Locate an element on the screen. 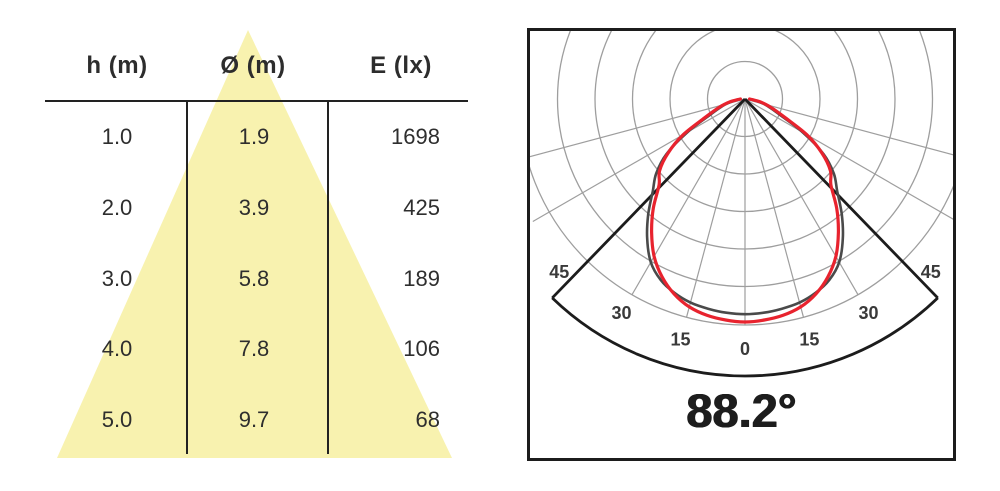 Image resolution: width=1000 pixels, height=491 pixels. column-header-illuminance: E (lx) is located at coordinates (401, 65).